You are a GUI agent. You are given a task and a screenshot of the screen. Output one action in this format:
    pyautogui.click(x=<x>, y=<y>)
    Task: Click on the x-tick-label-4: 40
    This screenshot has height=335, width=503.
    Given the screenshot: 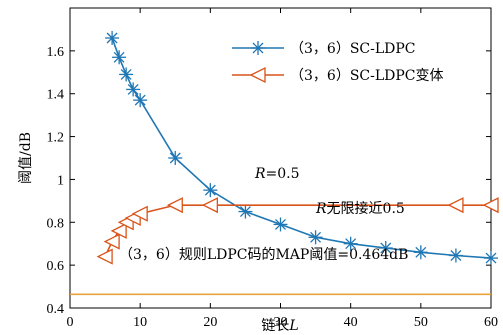 What is the action you would take?
    pyautogui.click(x=351, y=322)
    